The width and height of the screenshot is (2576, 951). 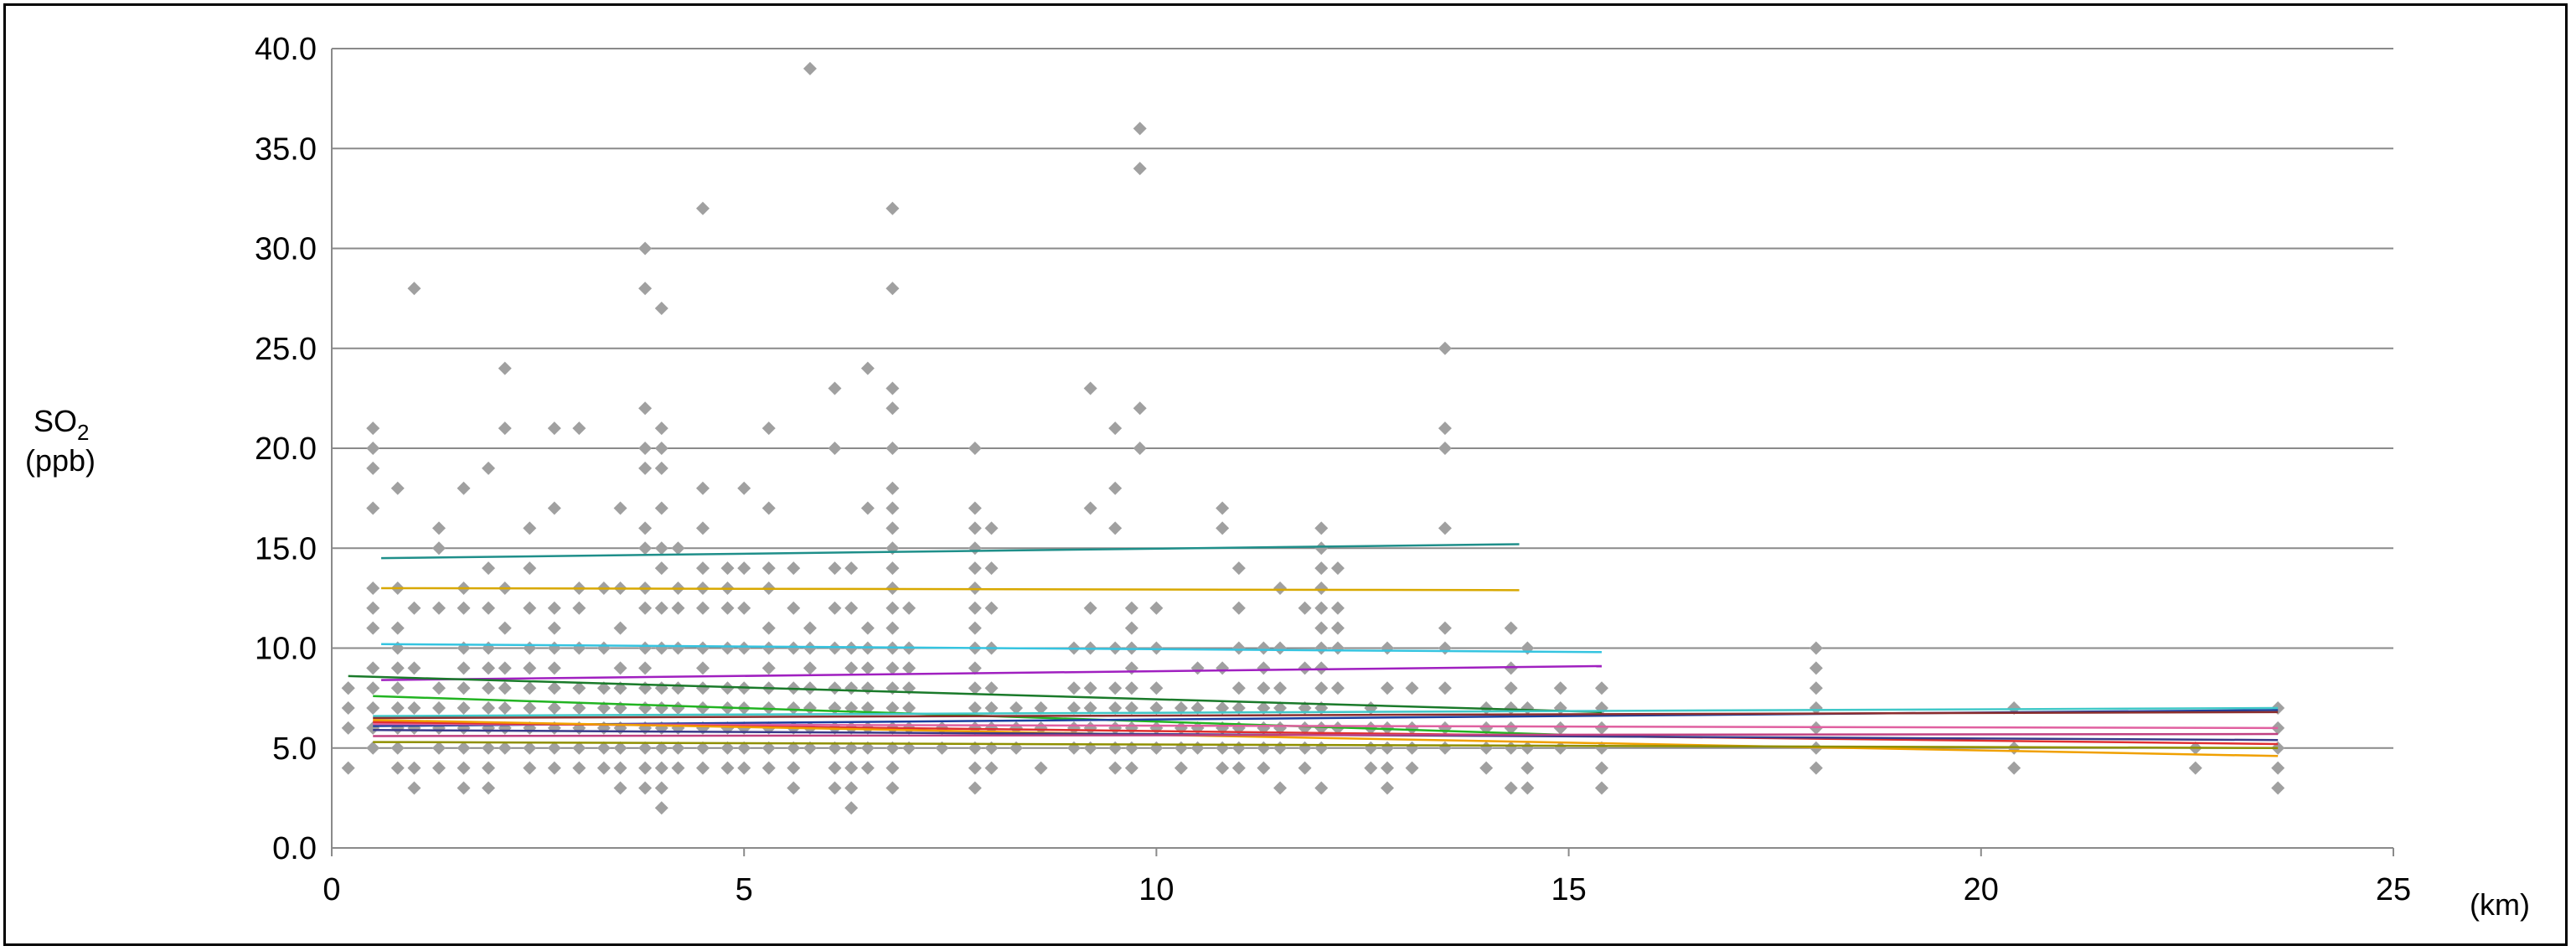 I want to click on x-tick-label-4: 20, so click(x=1981, y=889).